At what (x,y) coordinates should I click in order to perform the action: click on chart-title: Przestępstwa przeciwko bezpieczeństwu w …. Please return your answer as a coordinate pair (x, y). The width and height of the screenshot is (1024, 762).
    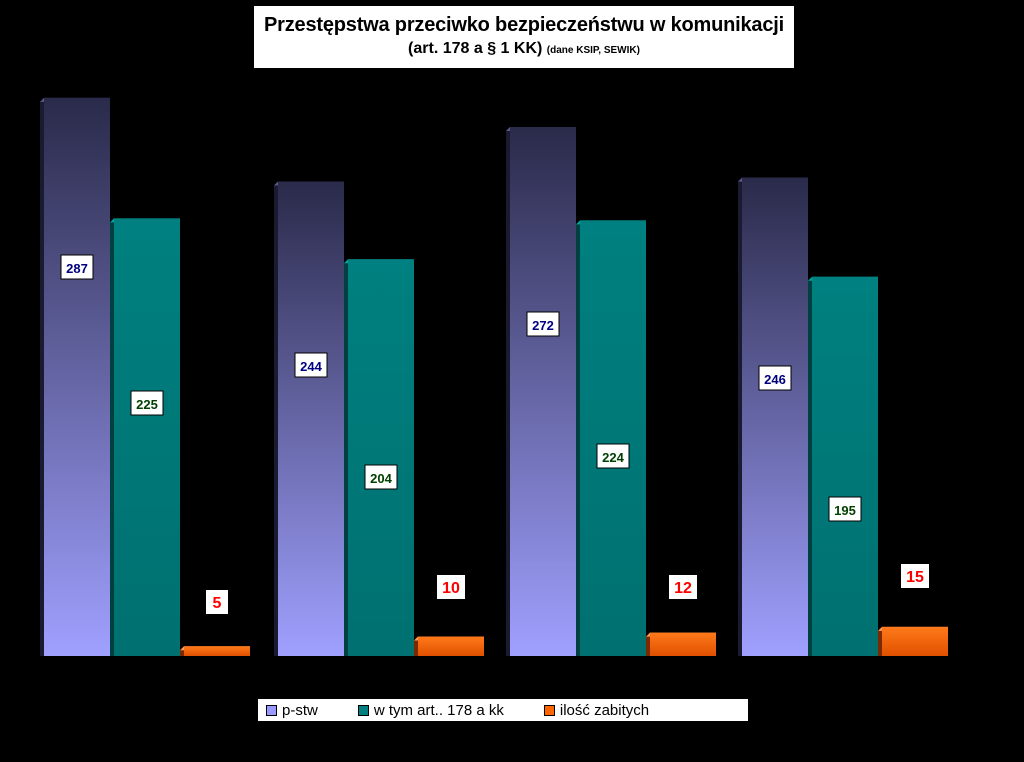
    Looking at the image, I should click on (524, 37).